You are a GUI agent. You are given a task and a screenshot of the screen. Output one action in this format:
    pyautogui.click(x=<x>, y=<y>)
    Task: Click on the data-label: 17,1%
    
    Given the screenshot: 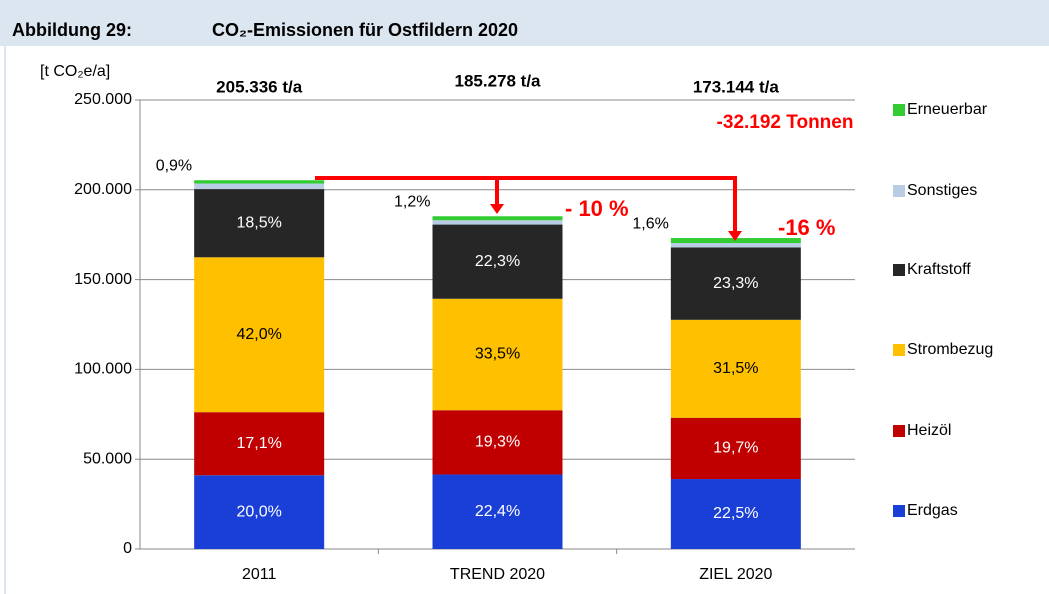 What is the action you would take?
    pyautogui.click(x=258, y=443)
    